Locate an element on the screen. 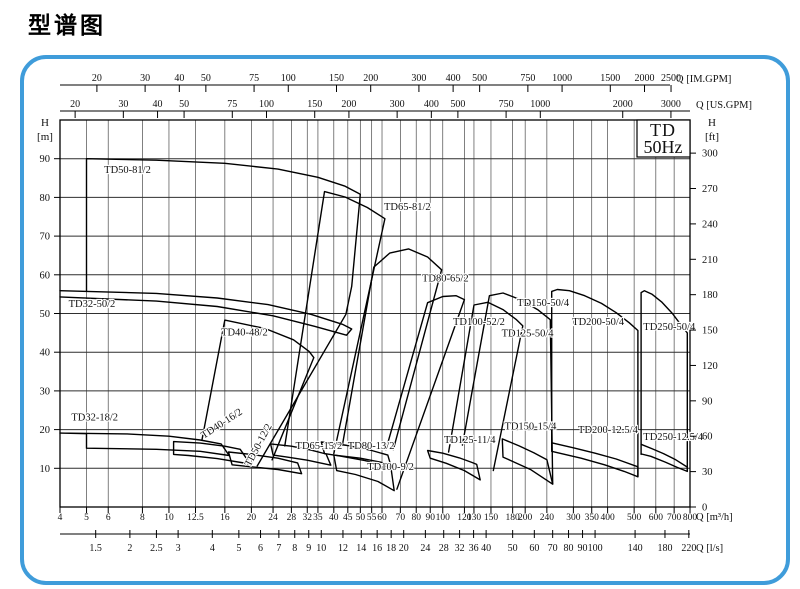 Image resolution: width=800 pixels, height=589 pixels. axis-tick-label: 120 is located at coordinates (464, 518).